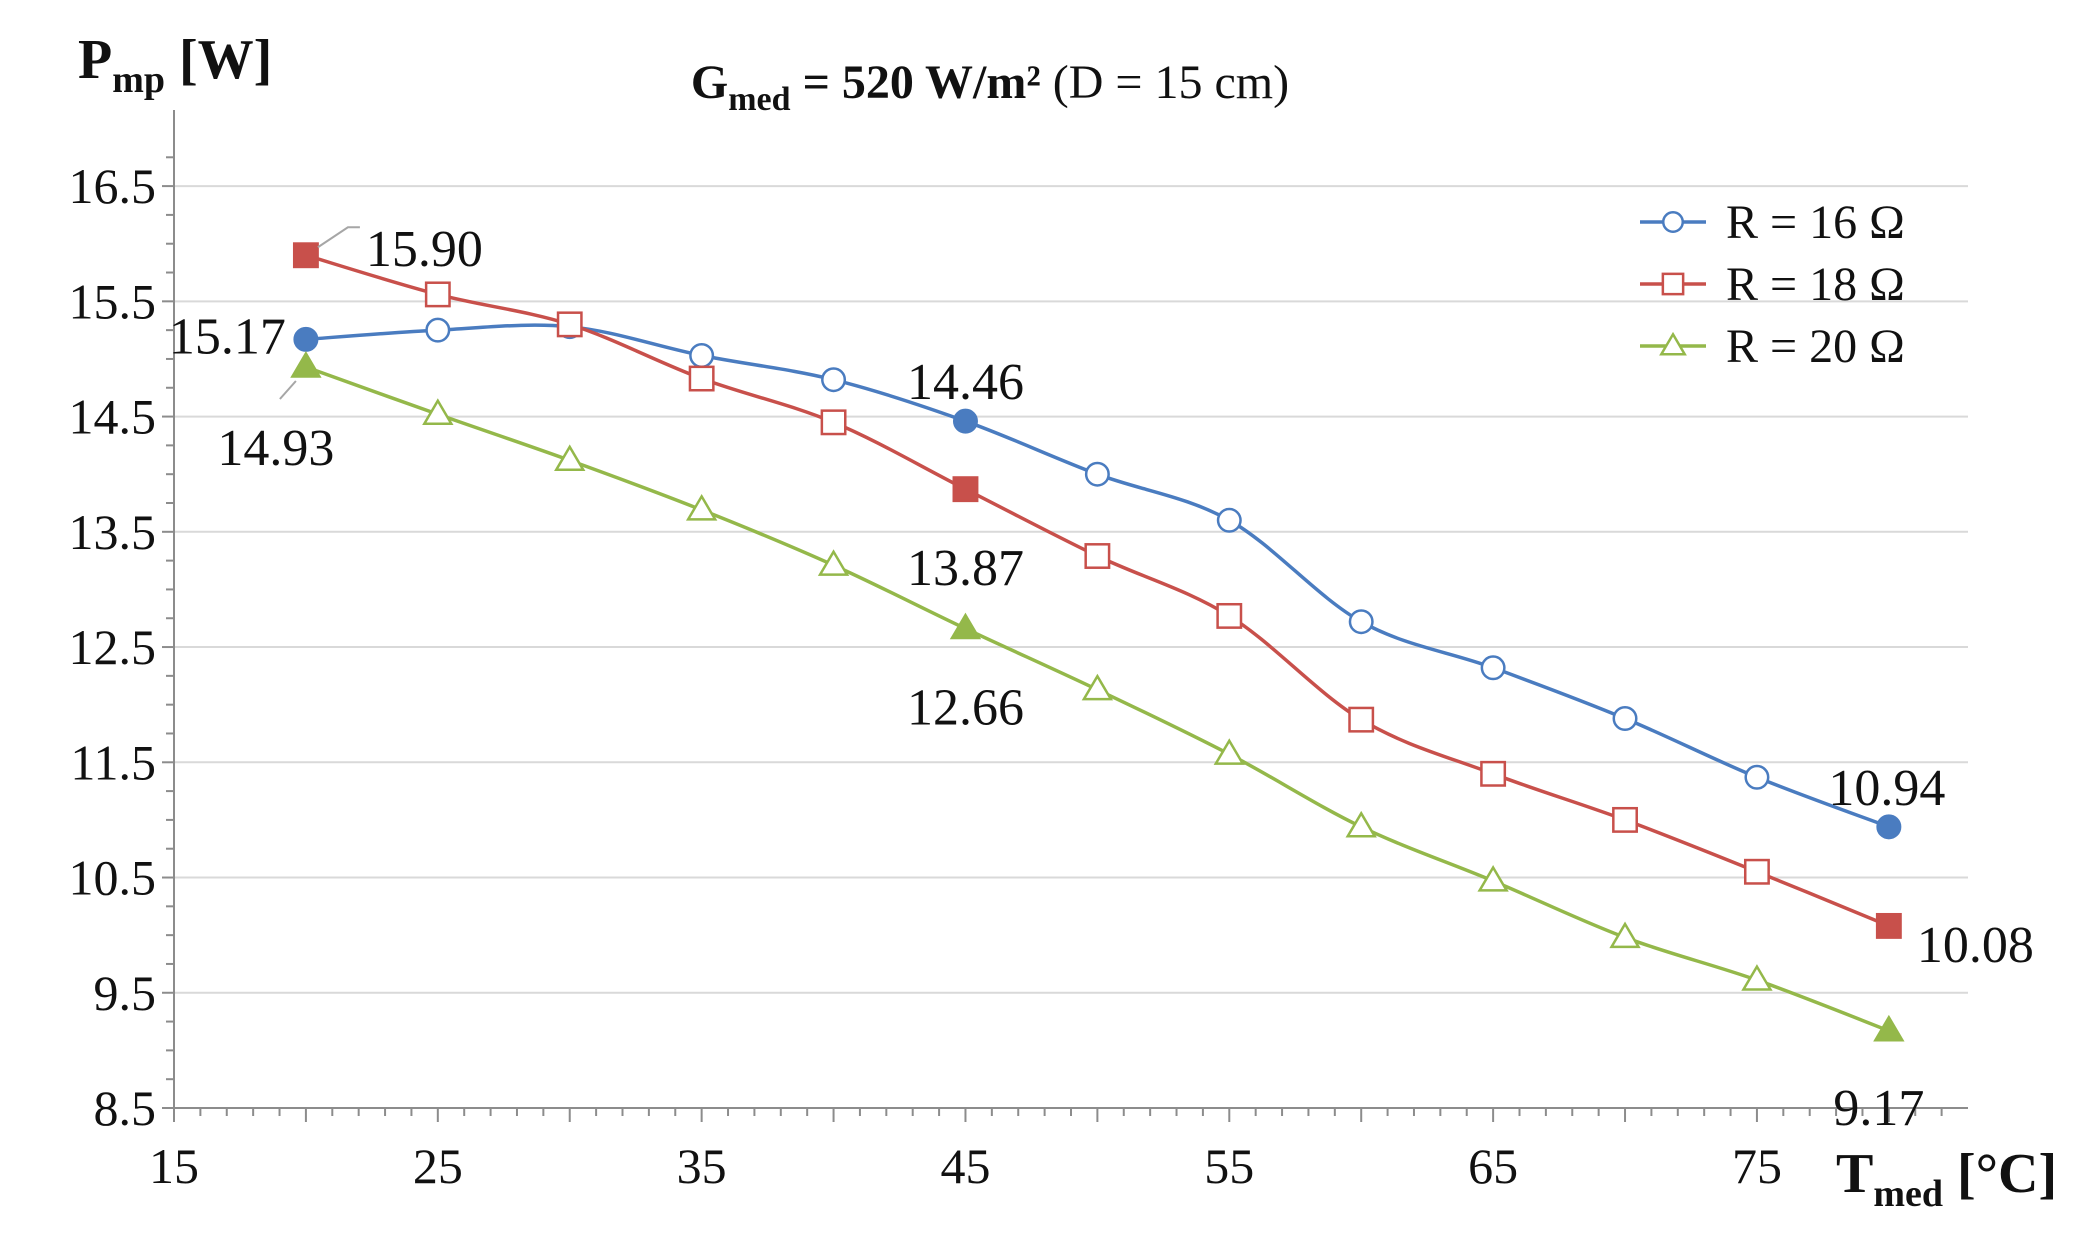  I want to click on y-tick-label: 14.5, so click(113, 417).